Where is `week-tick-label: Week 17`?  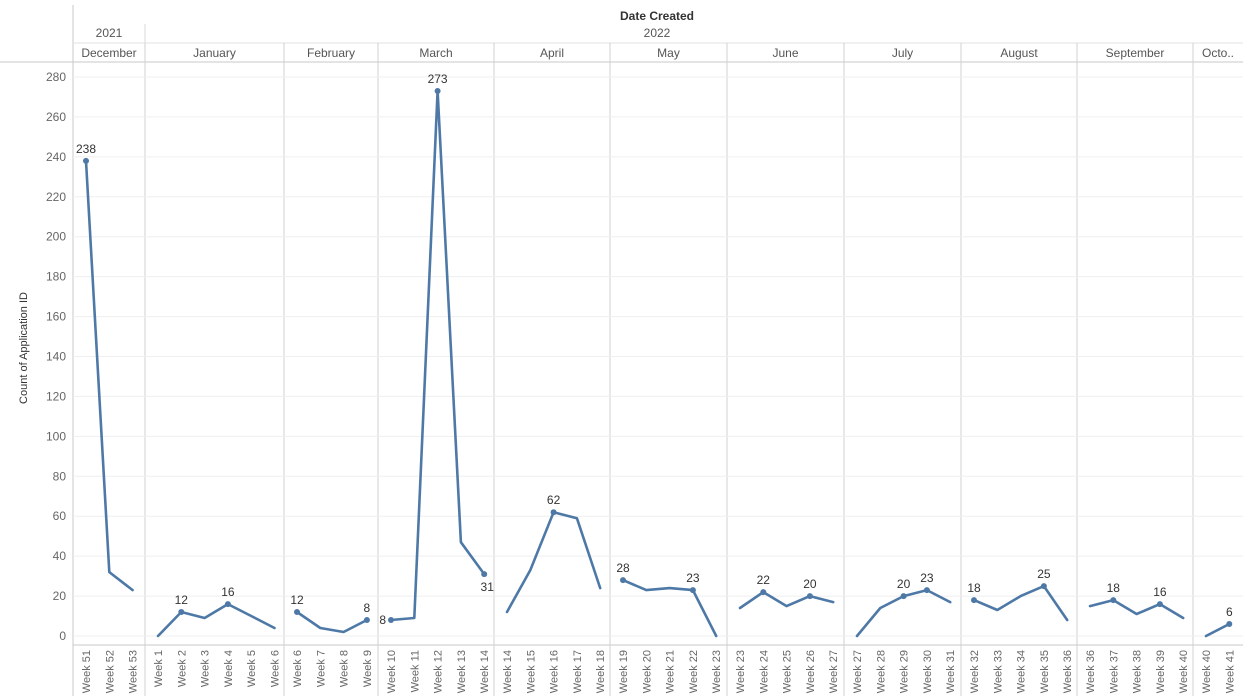 week-tick-label: Week 17 is located at coordinates (578, 671).